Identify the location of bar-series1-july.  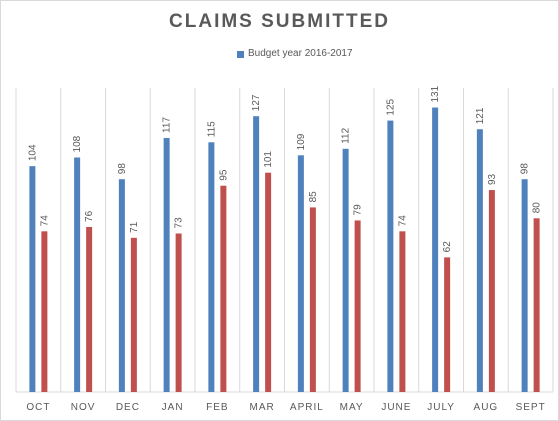
(435, 250).